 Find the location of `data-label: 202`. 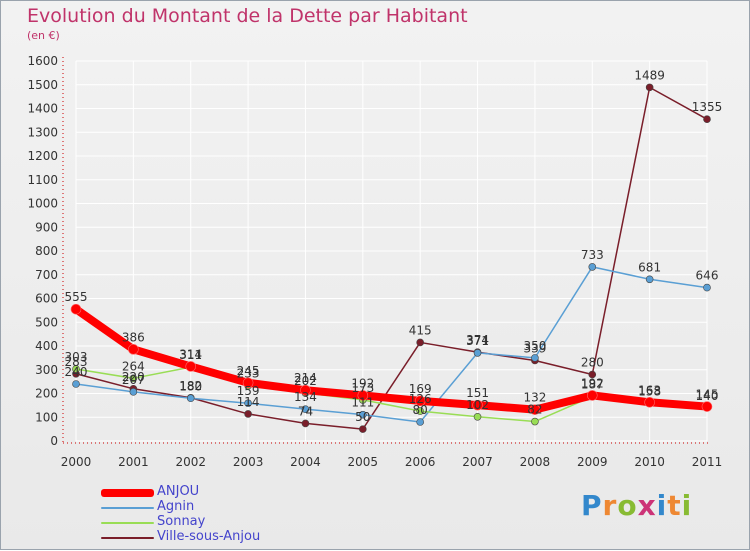

data-label: 202 is located at coordinates (305, 381).